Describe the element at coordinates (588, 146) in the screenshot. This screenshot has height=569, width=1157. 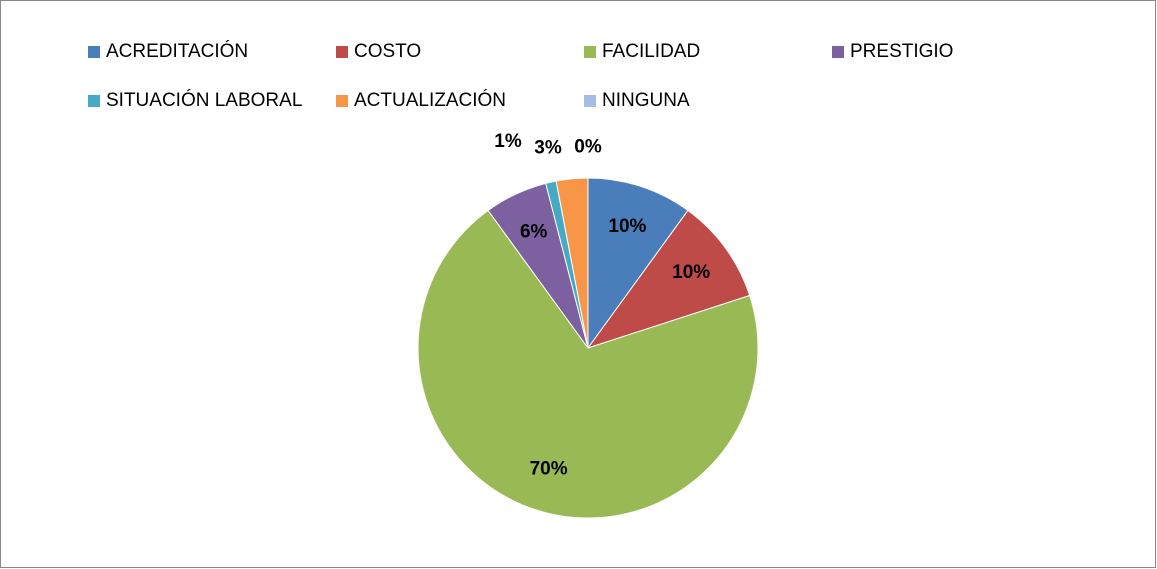
I see `data-label: 0%` at that location.